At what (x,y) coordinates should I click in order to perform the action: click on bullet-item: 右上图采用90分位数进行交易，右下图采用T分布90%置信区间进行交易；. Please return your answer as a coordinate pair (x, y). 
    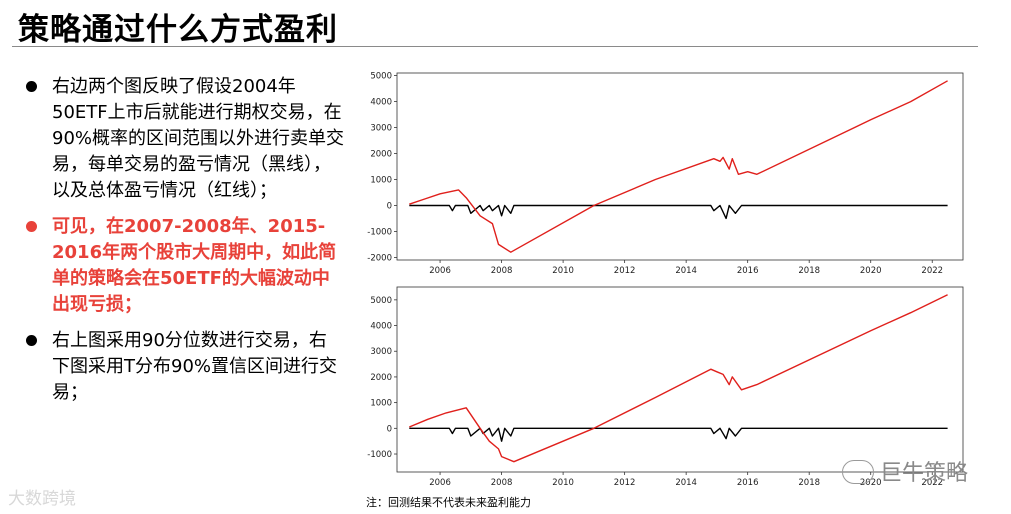
    Looking at the image, I should click on (184, 367).